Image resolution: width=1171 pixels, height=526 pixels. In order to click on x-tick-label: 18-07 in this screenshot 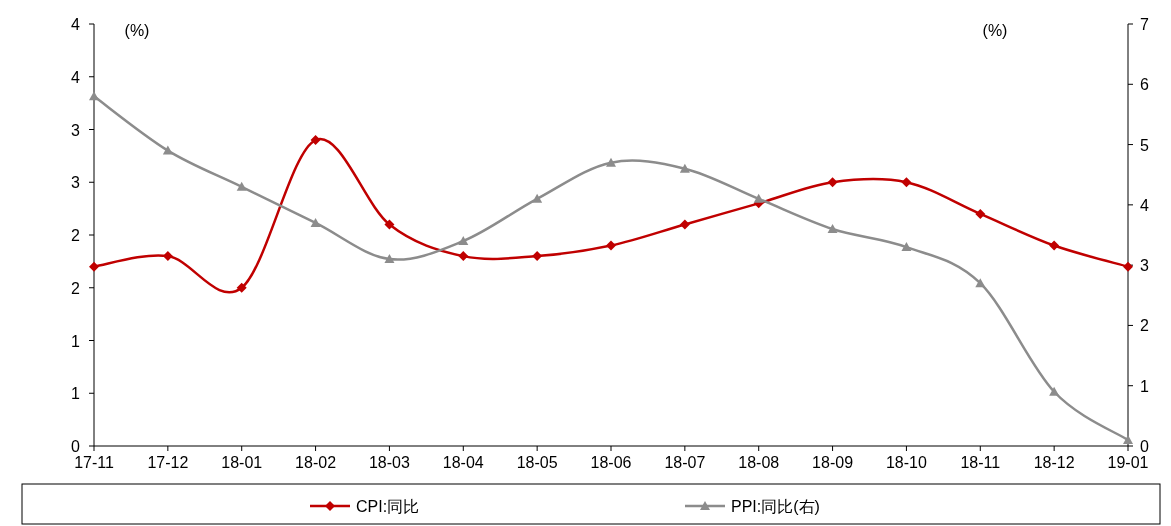, I will do `click(685, 462)`.